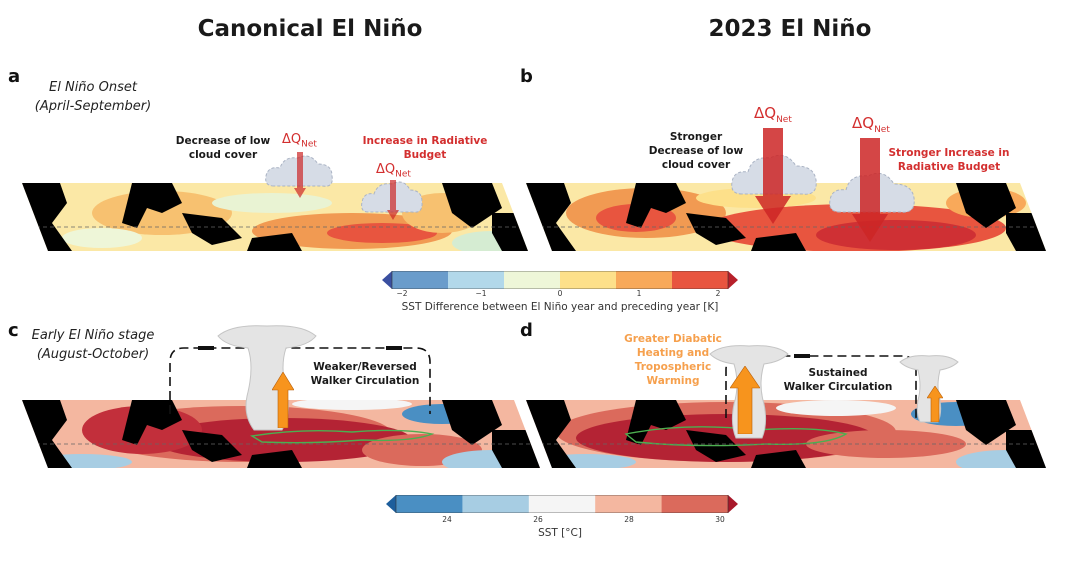 The width and height of the screenshot is (1080, 574). Describe the element at coordinates (656, 205) in the screenshot. I see `panel-b-land-asia` at that location.